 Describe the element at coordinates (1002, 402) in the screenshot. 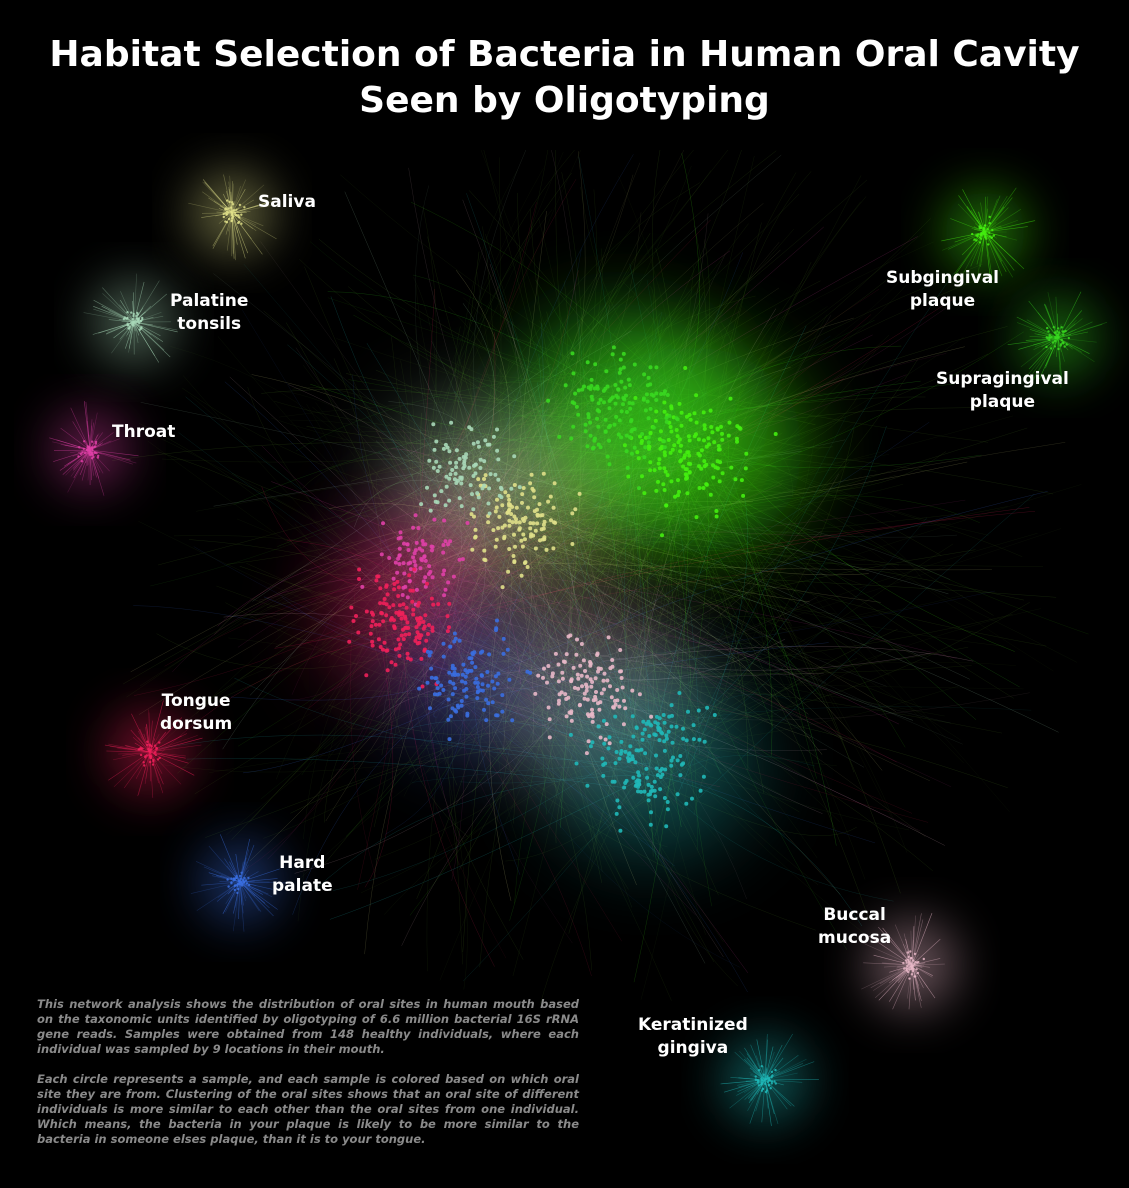

I see `label-supragingival-plaque-line-2: plaque` at that location.